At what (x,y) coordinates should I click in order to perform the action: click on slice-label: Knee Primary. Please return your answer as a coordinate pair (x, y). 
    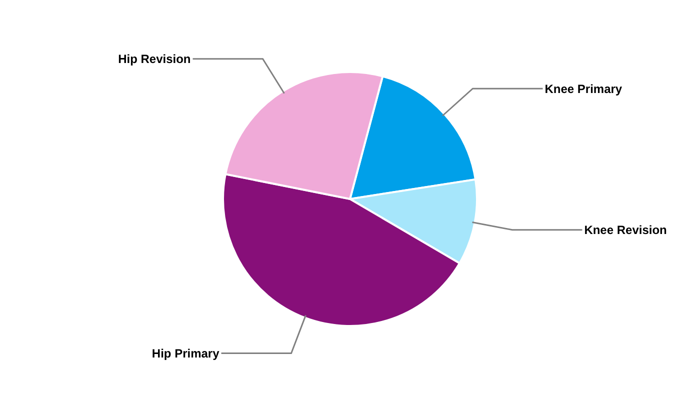
    Looking at the image, I should click on (583, 89).